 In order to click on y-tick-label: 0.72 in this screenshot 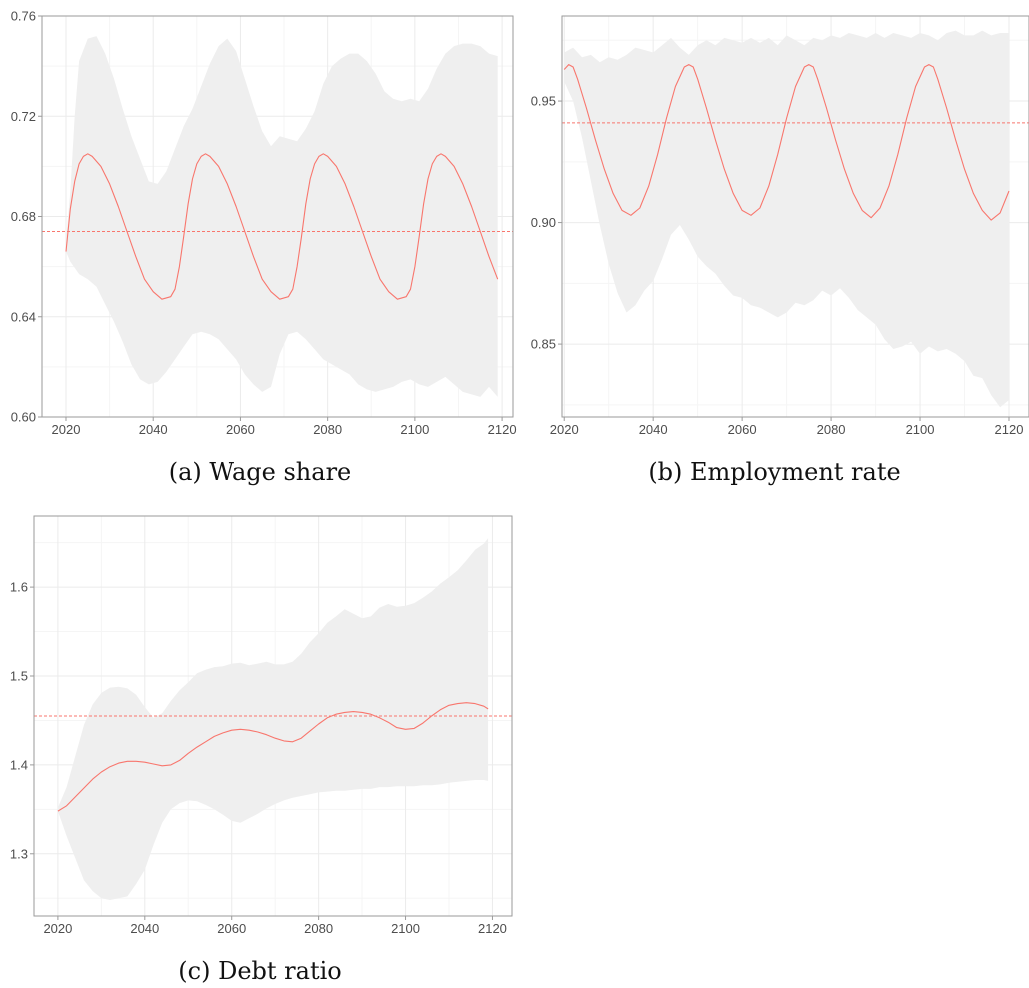, I will do `click(23, 116)`.